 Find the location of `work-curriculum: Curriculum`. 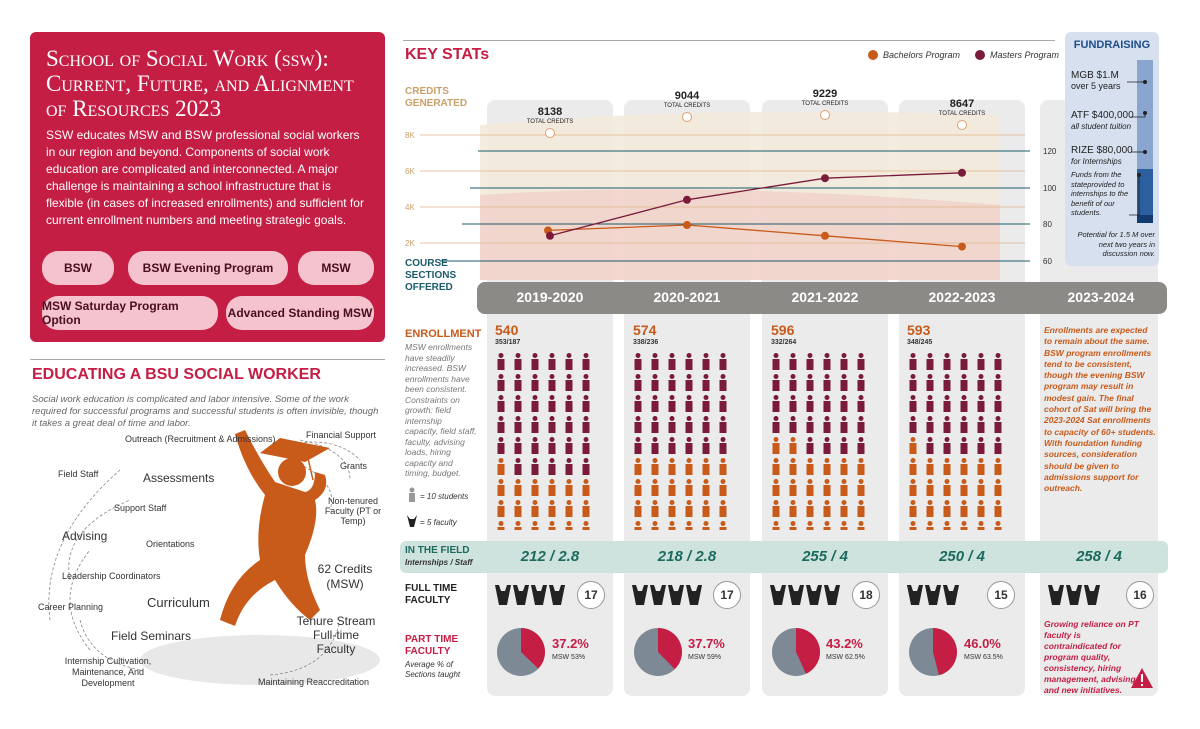

work-curriculum: Curriculum is located at coordinates (178, 602).